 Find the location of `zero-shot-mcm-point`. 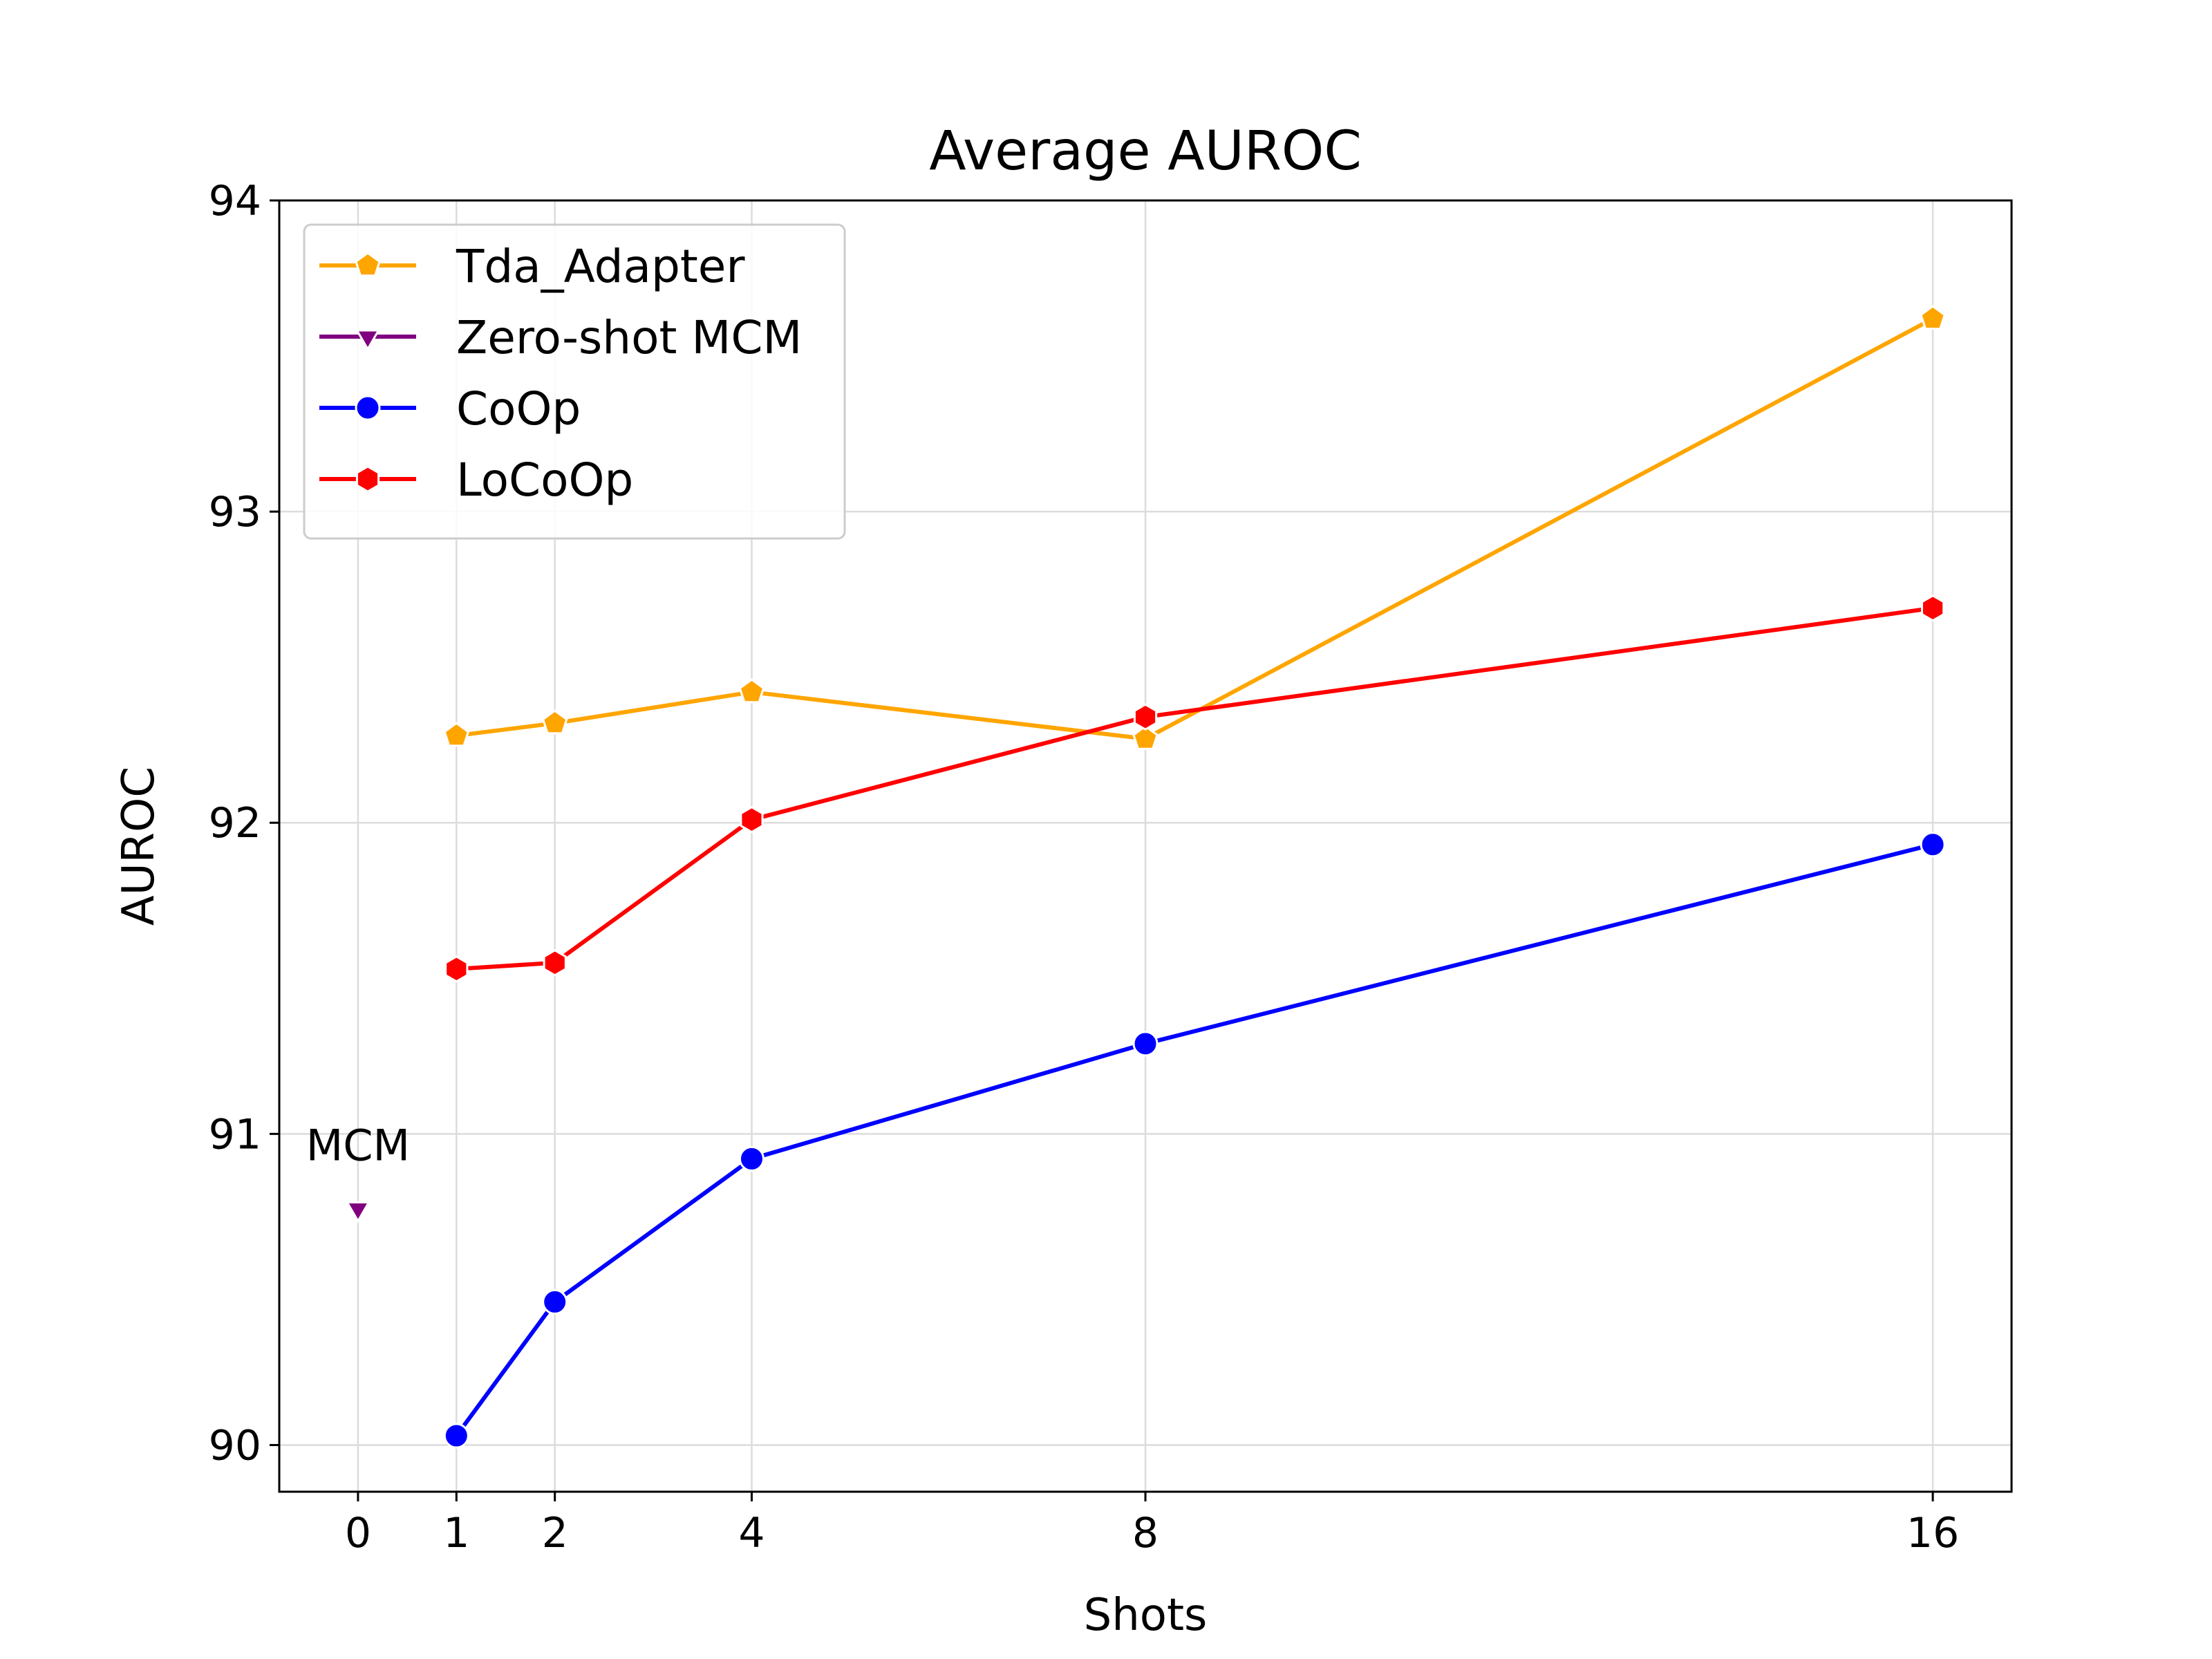

zero-shot-mcm-point is located at coordinates (358, 1213).